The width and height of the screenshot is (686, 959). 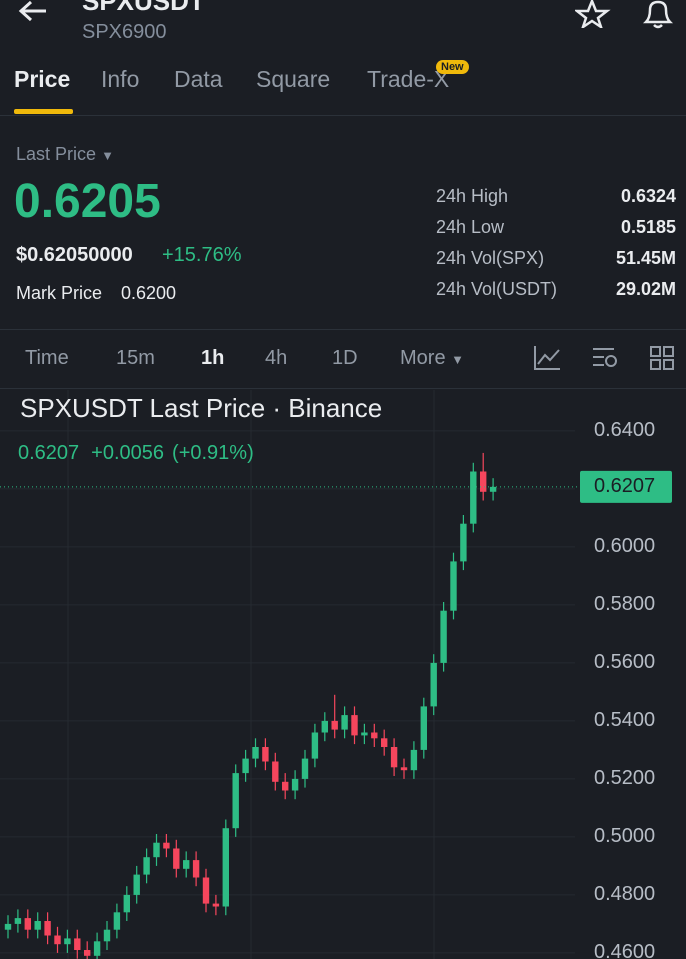 I want to click on dropdown-caret: ▼, so click(x=458, y=359).